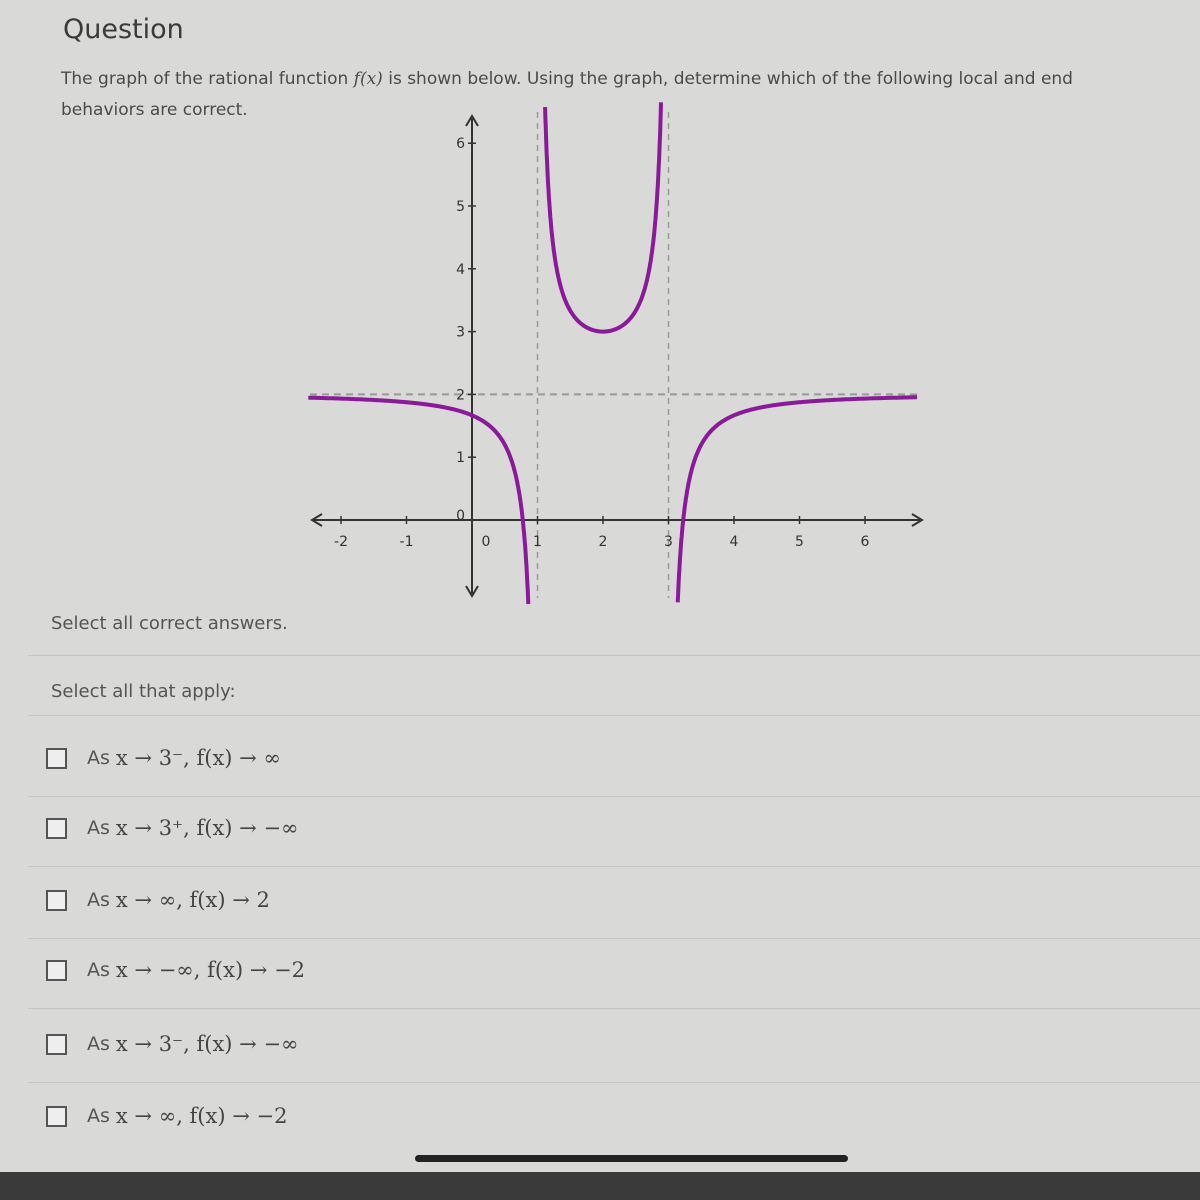 The width and height of the screenshot is (1200, 1200). I want to click on answer-option: As x → 3⁻, f(x) → −∞, so click(172, 1044).